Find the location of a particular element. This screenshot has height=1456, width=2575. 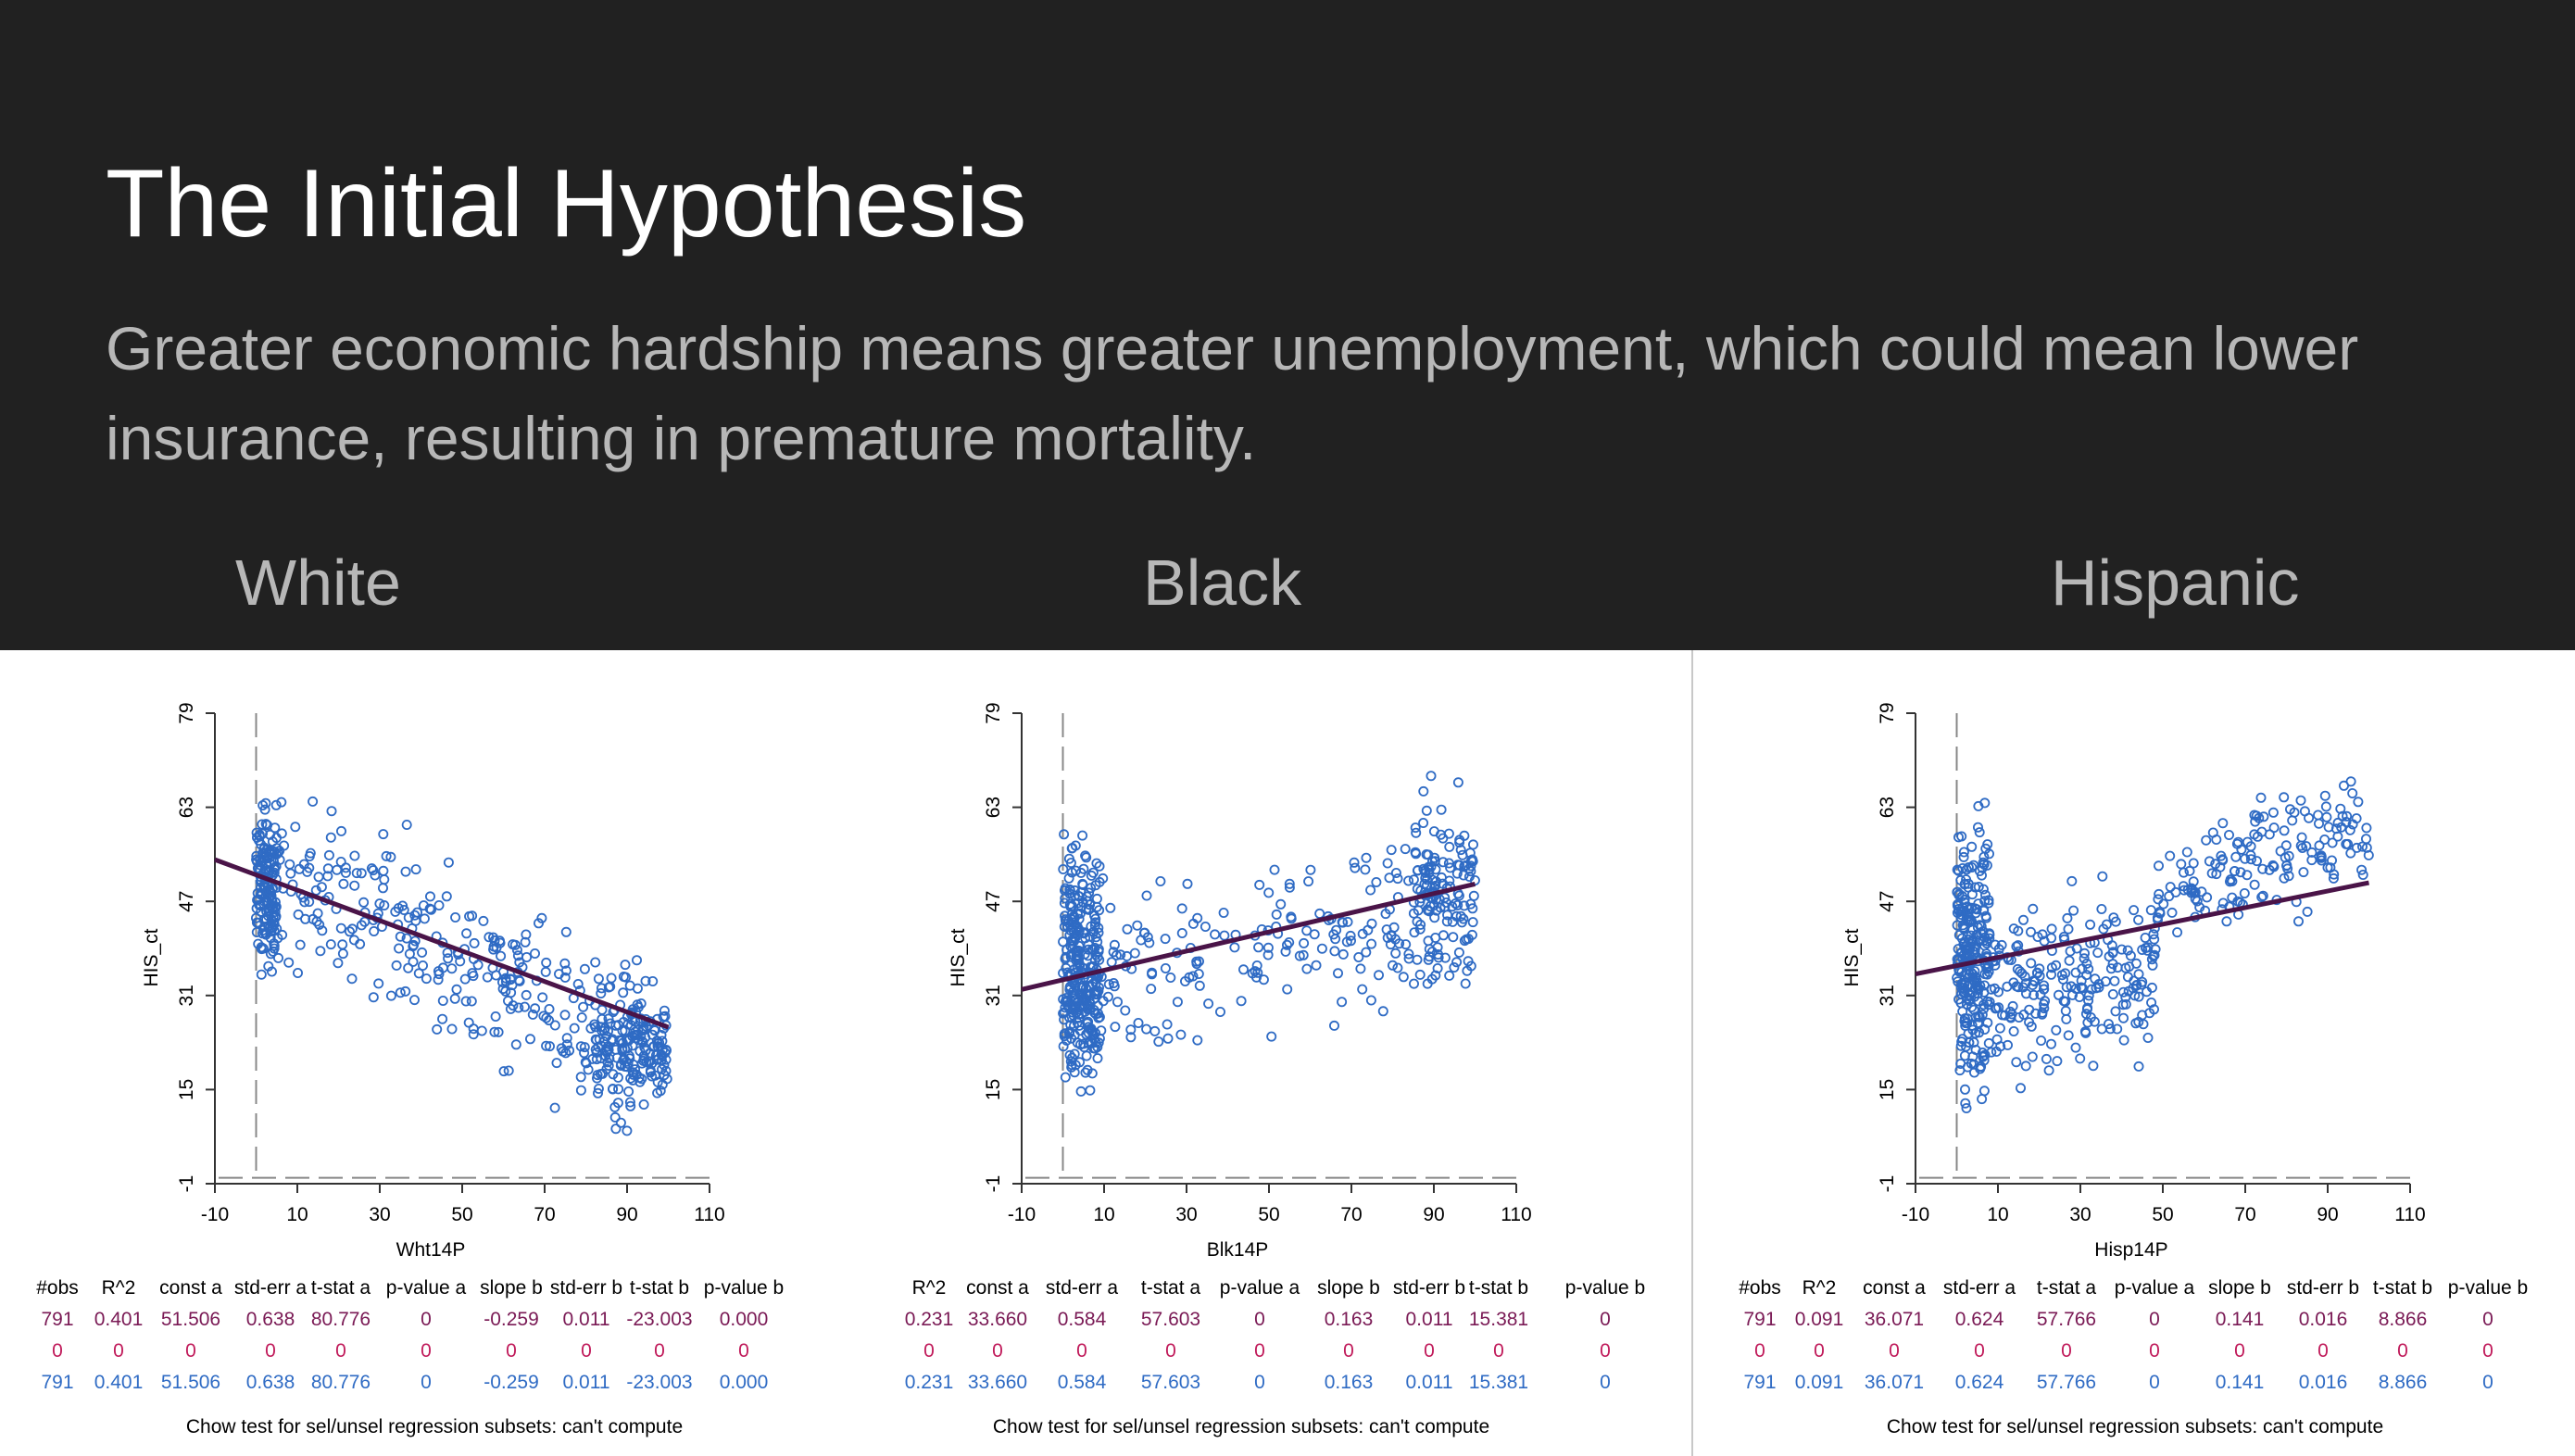

table-header: t-stat a is located at coordinates (341, 1288).